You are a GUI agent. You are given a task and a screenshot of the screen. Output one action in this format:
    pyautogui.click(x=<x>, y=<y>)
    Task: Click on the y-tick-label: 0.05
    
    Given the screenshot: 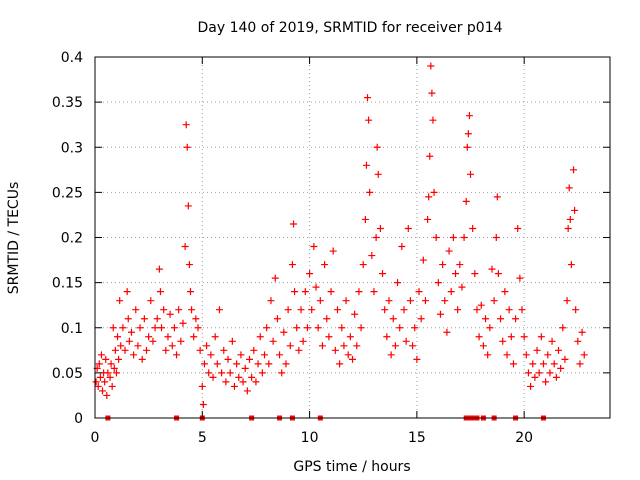 What is the action you would take?
    pyautogui.click(x=67, y=374)
    